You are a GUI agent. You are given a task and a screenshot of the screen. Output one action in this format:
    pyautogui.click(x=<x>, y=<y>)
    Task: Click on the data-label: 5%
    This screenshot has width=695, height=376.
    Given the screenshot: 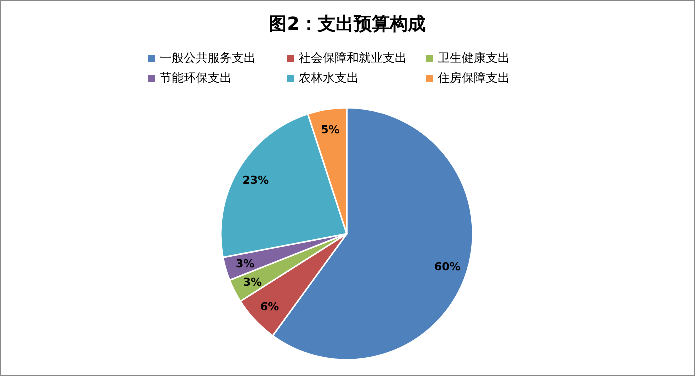 What is the action you would take?
    pyautogui.click(x=330, y=129)
    